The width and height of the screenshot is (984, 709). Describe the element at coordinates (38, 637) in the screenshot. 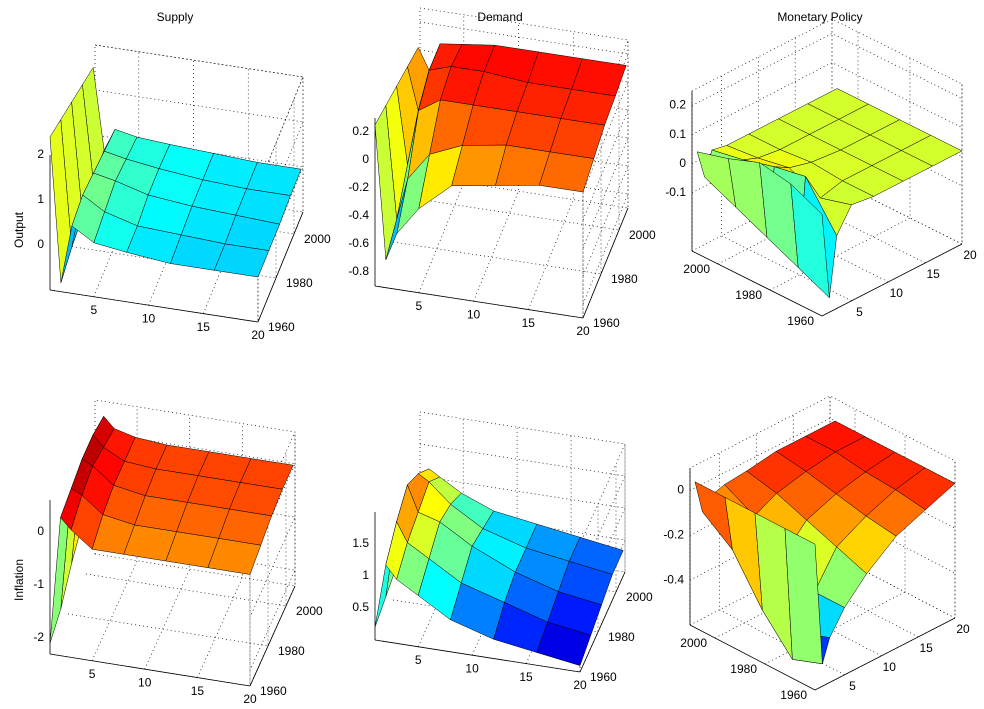

I see `z-tick-label: -2` at that location.